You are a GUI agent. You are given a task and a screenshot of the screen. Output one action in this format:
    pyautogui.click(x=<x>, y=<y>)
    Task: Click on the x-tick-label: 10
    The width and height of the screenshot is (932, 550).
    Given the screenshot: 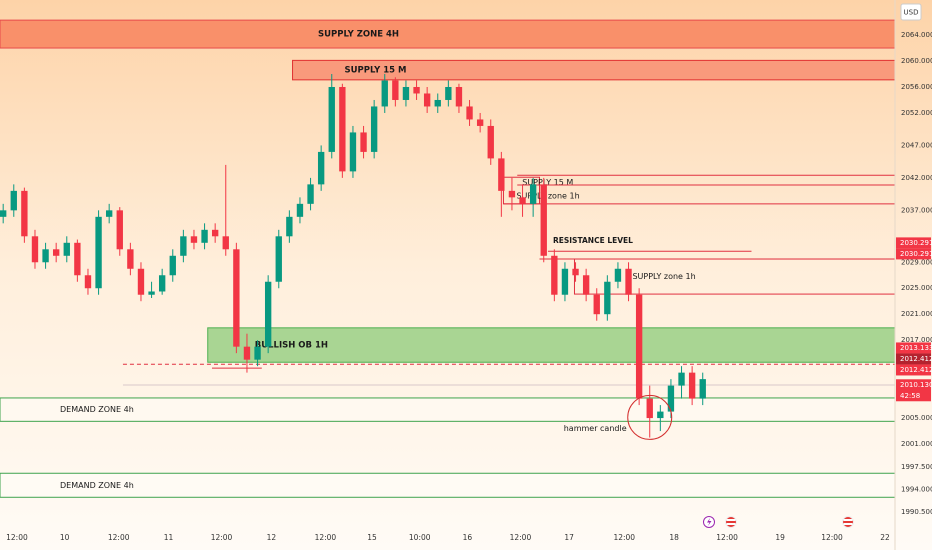 What is the action you would take?
    pyautogui.click(x=65, y=537)
    